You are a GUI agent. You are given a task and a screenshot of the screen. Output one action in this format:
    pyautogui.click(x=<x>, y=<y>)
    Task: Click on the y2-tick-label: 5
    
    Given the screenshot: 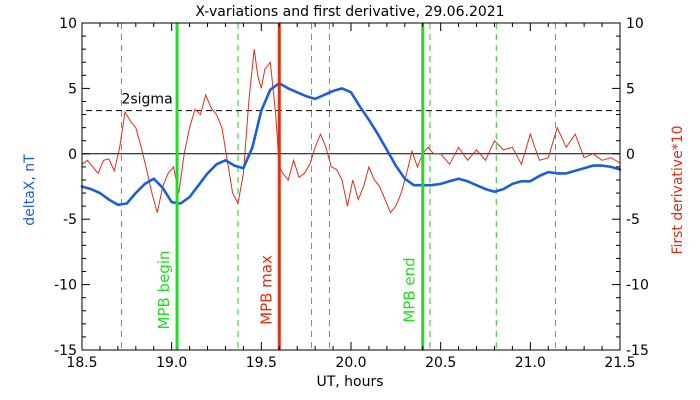 What is the action you would take?
    pyautogui.click(x=630, y=89)
    